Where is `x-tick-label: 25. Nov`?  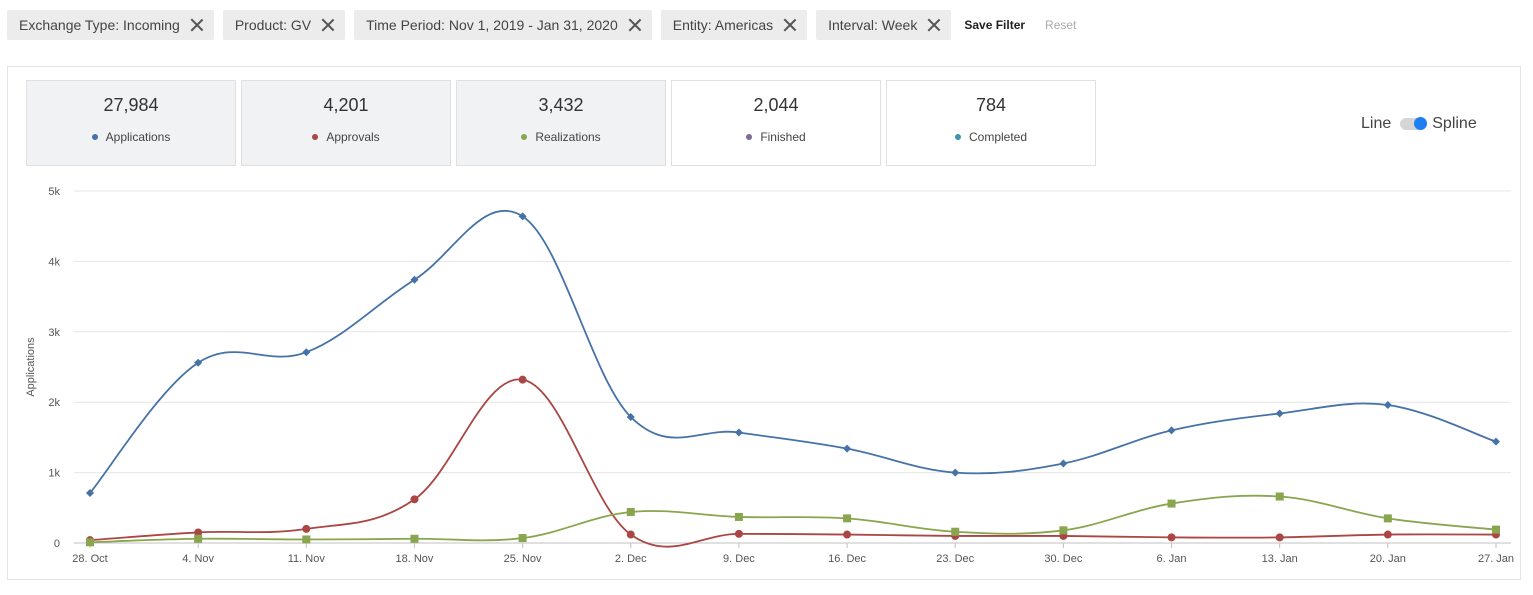
x-tick-label: 25. Nov is located at coordinates (523, 559).